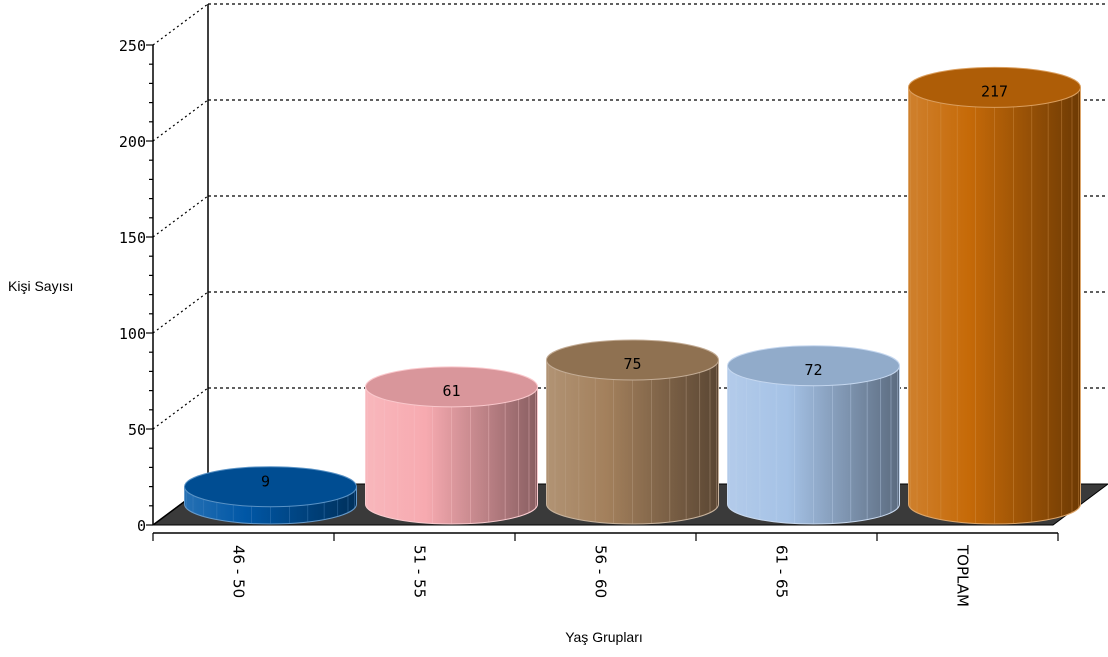 This screenshot has width=1108, height=657. I want to click on x-axis: 46 - 50 51 - 55 56 - 60 61 - 65 TOPLAM, so click(605, 569).